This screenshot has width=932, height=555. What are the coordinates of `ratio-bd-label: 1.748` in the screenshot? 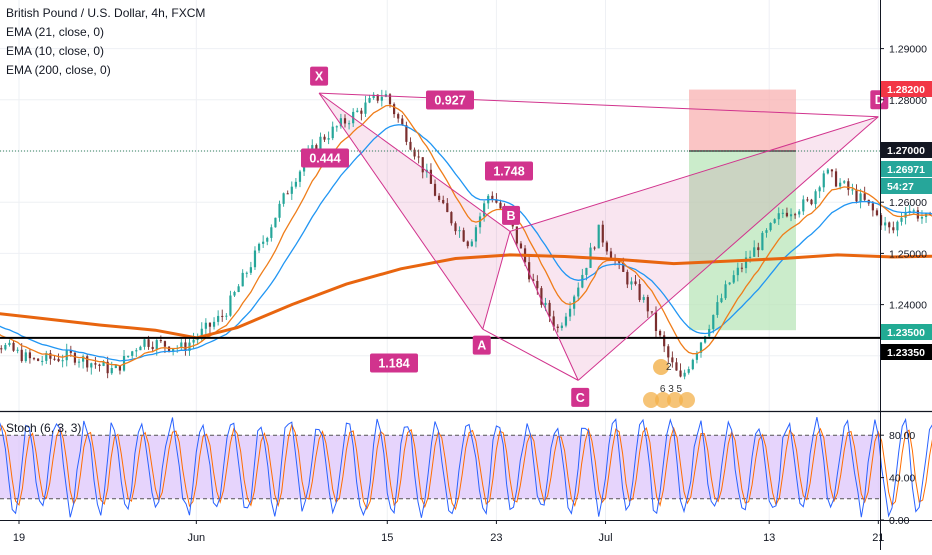 It's located at (509, 171).